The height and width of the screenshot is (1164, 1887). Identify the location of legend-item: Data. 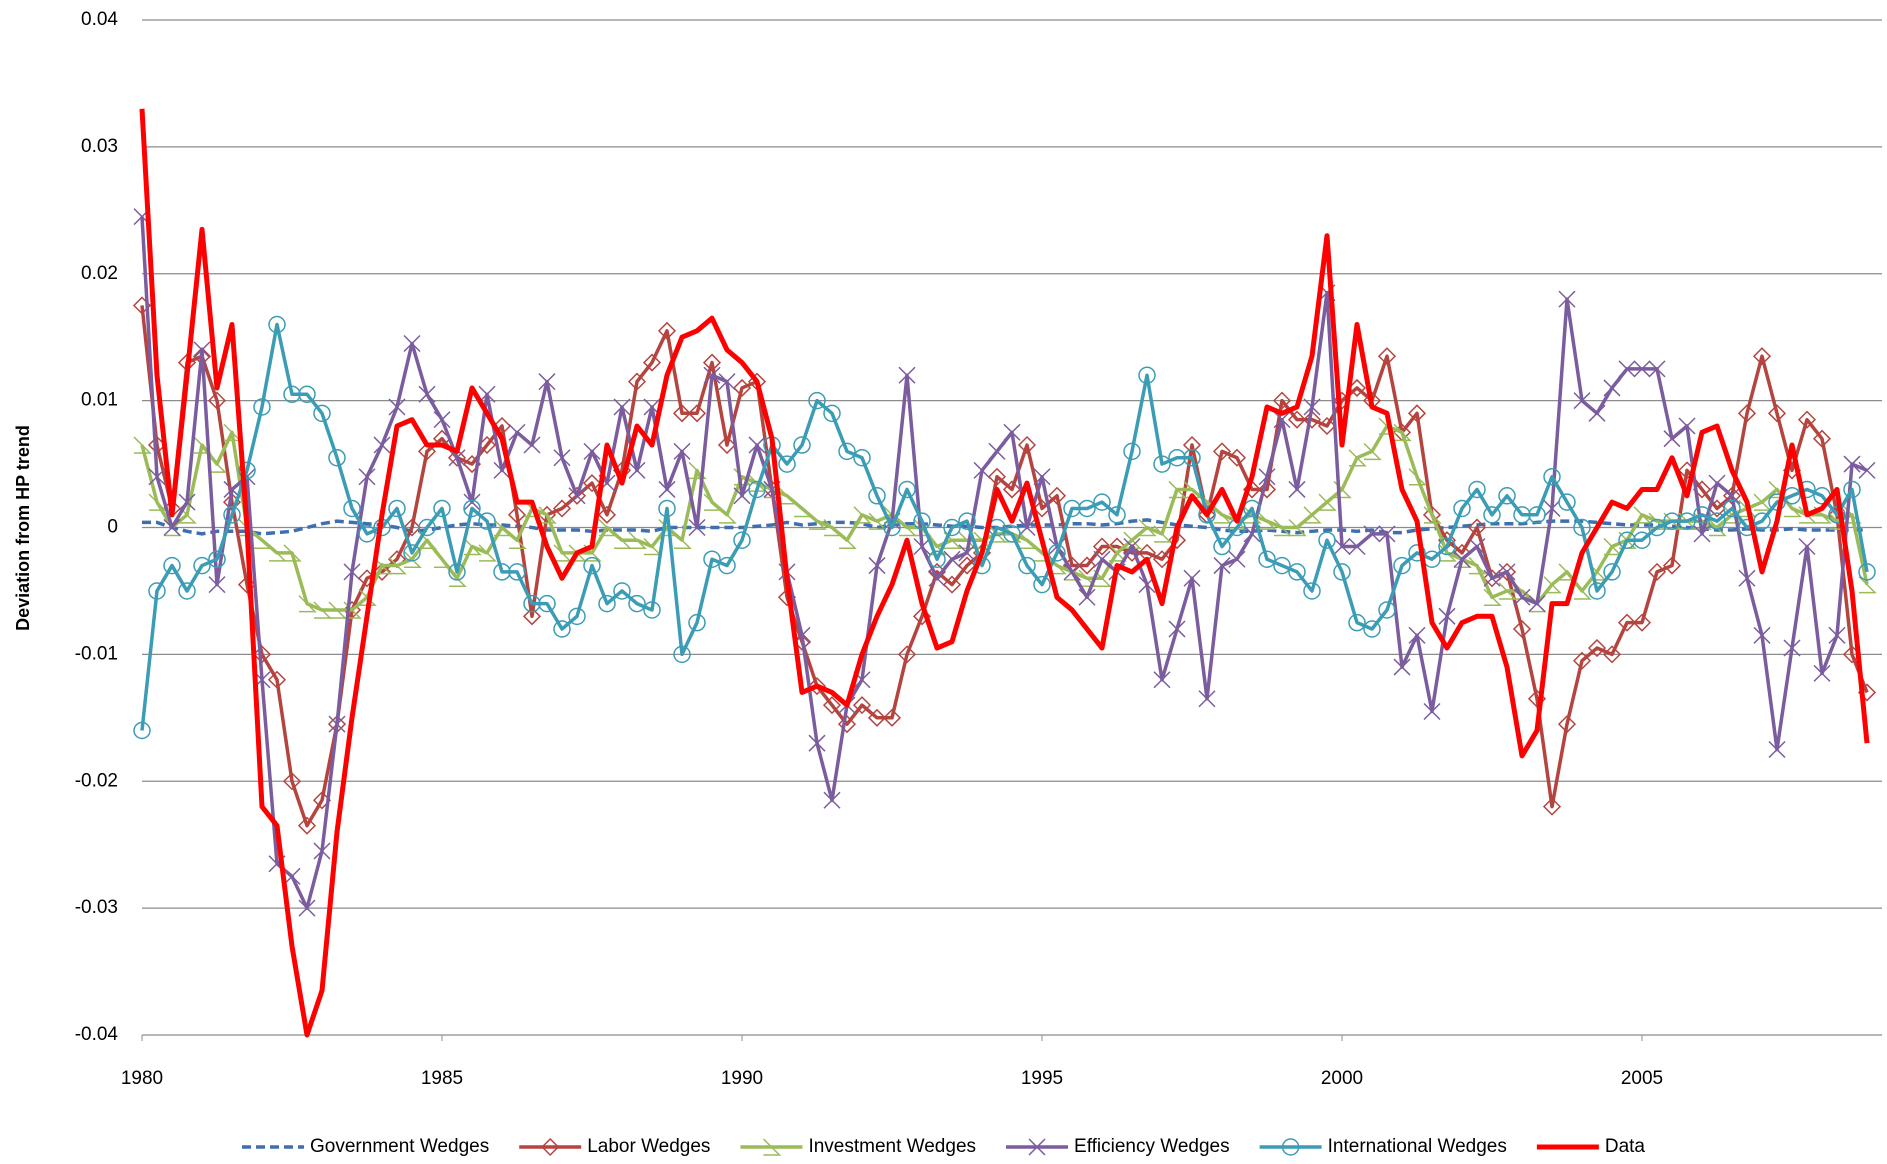
(1590, 1146).